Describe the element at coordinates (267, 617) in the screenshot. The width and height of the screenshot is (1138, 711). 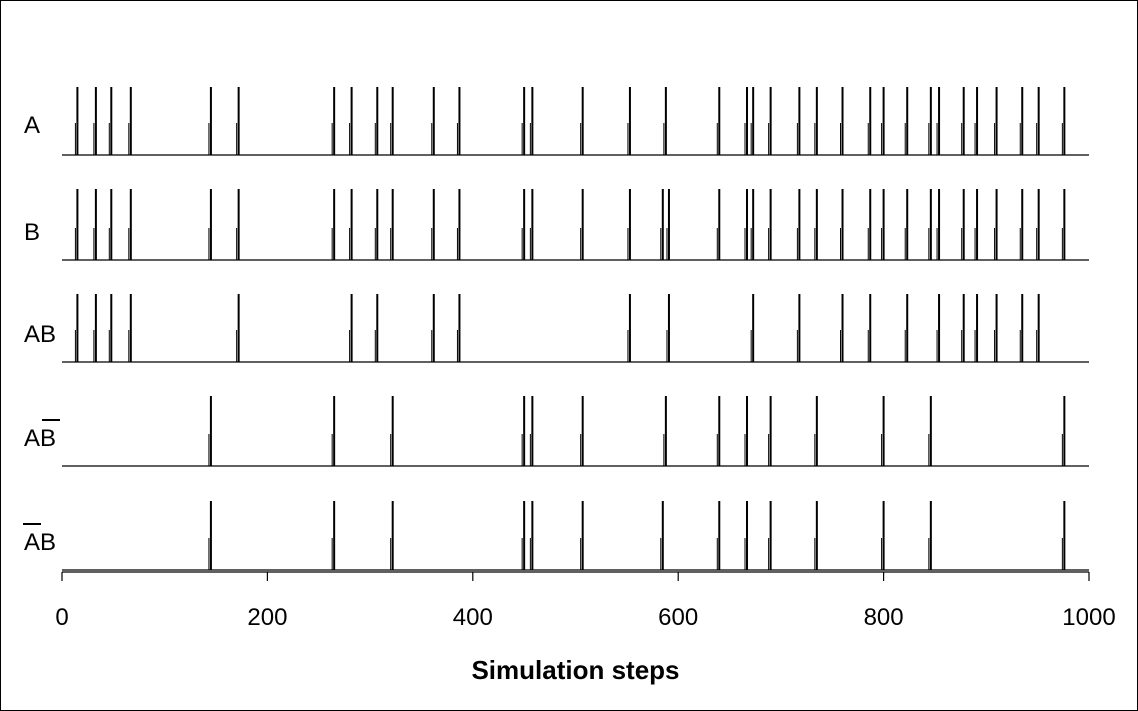
I see `x-tick-label: 200` at that location.